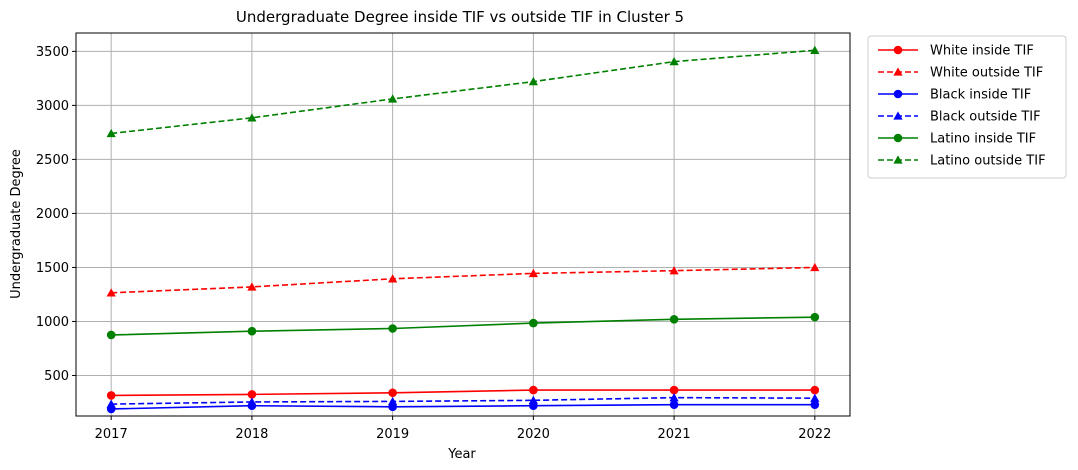 The image size is (1078, 470). I want to click on series-latino-inside-tif, so click(463, 326).